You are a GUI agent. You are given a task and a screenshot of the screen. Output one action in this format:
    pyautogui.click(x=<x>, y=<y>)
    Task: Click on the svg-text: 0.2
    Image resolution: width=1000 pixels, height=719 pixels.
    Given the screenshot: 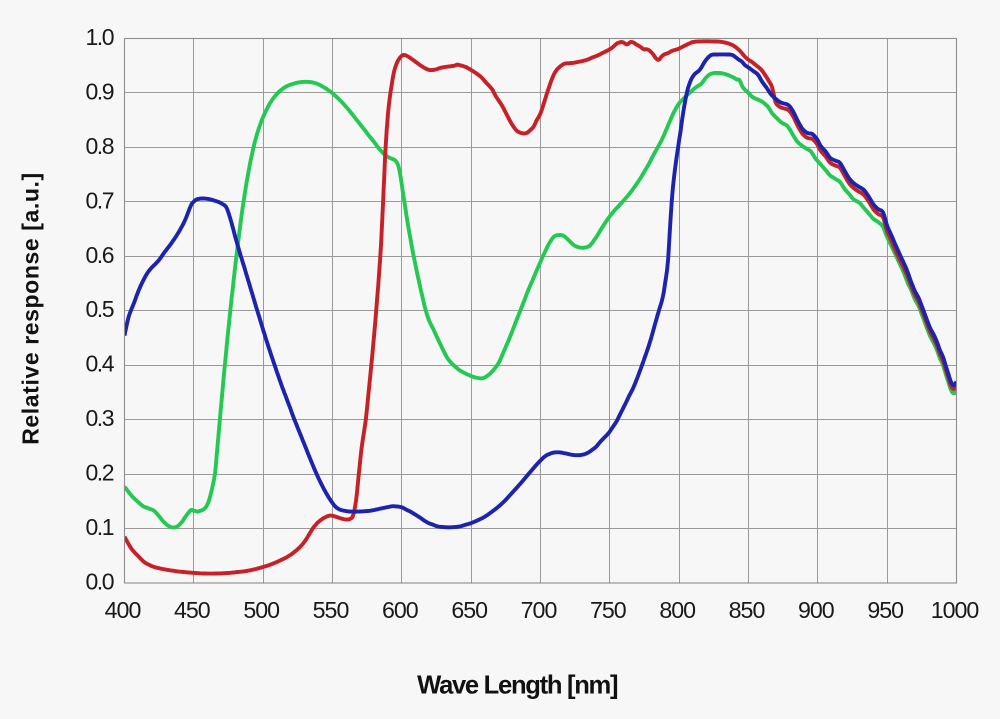 What is the action you would take?
    pyautogui.click(x=100, y=473)
    